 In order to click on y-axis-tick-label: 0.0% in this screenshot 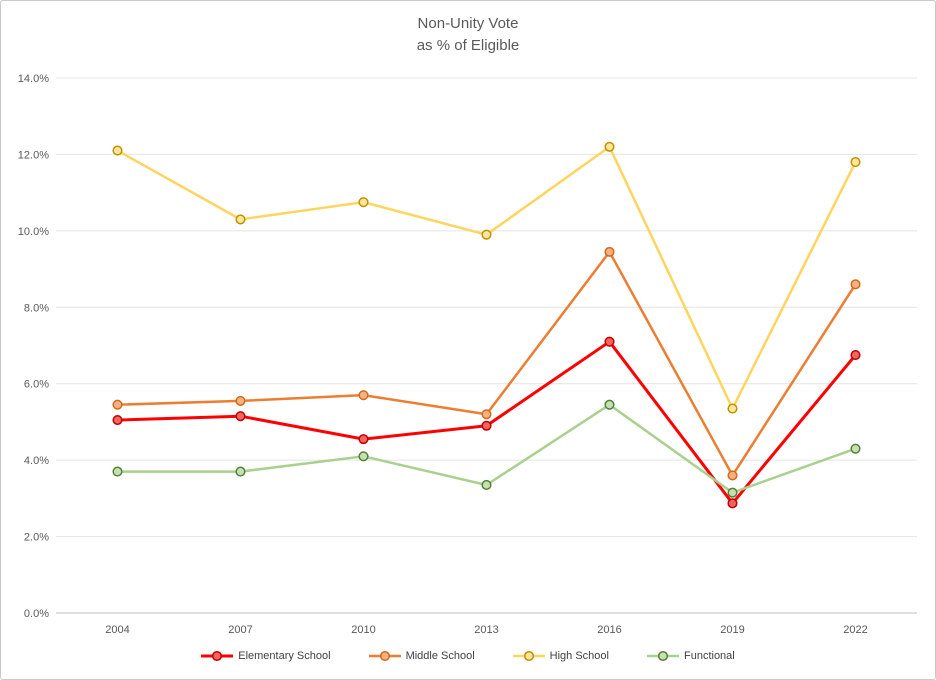, I will do `click(36, 614)`.